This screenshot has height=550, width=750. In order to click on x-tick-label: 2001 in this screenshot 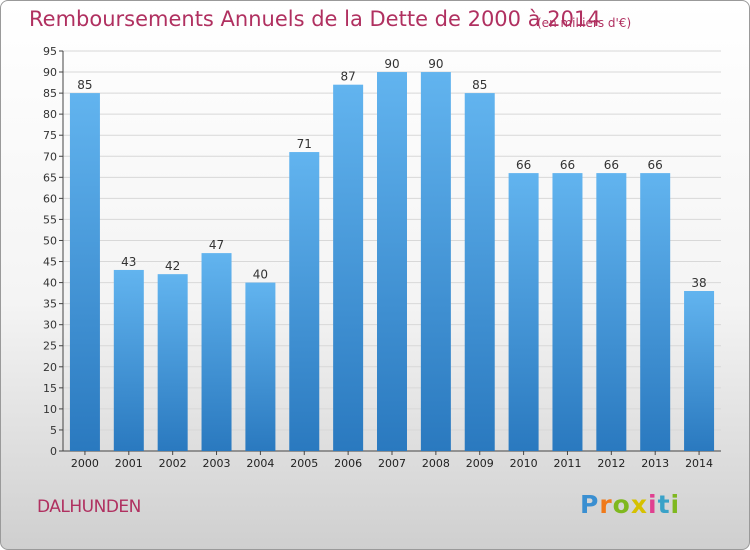, I will do `click(129, 463)`.